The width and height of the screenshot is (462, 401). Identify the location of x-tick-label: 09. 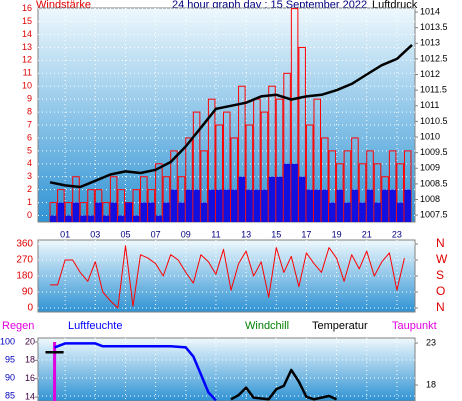
(186, 234).